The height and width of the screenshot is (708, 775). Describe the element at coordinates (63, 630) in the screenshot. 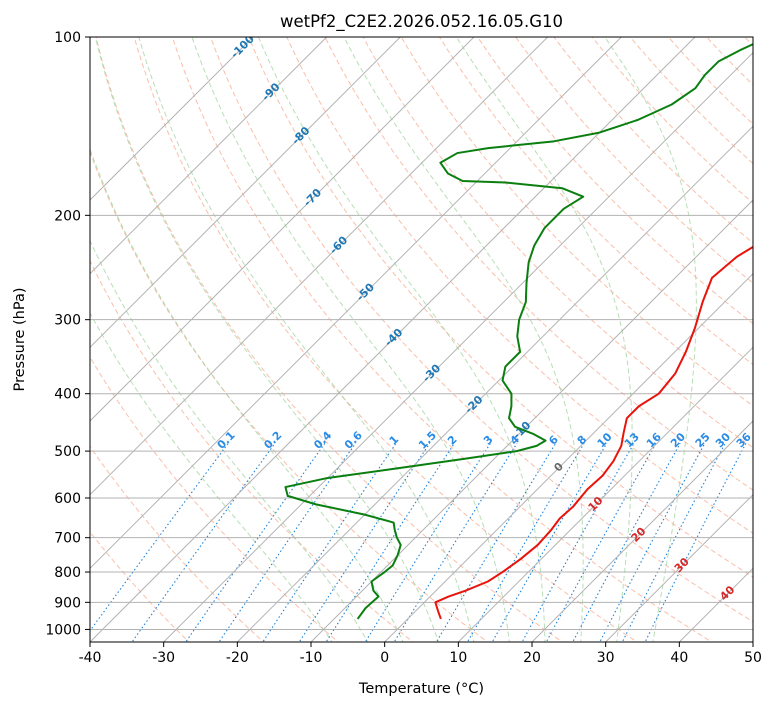

I see `y-tick-label: 1000` at that location.